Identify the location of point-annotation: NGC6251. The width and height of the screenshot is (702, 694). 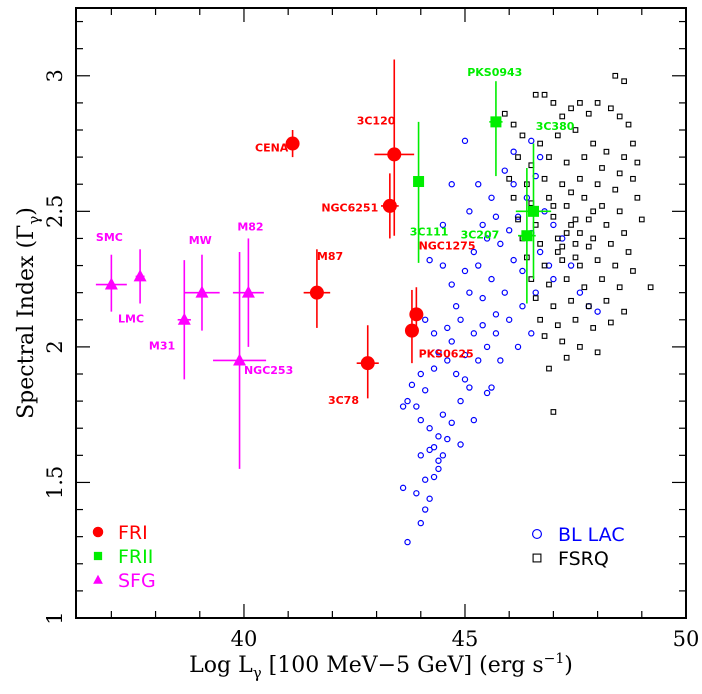
(349, 207).